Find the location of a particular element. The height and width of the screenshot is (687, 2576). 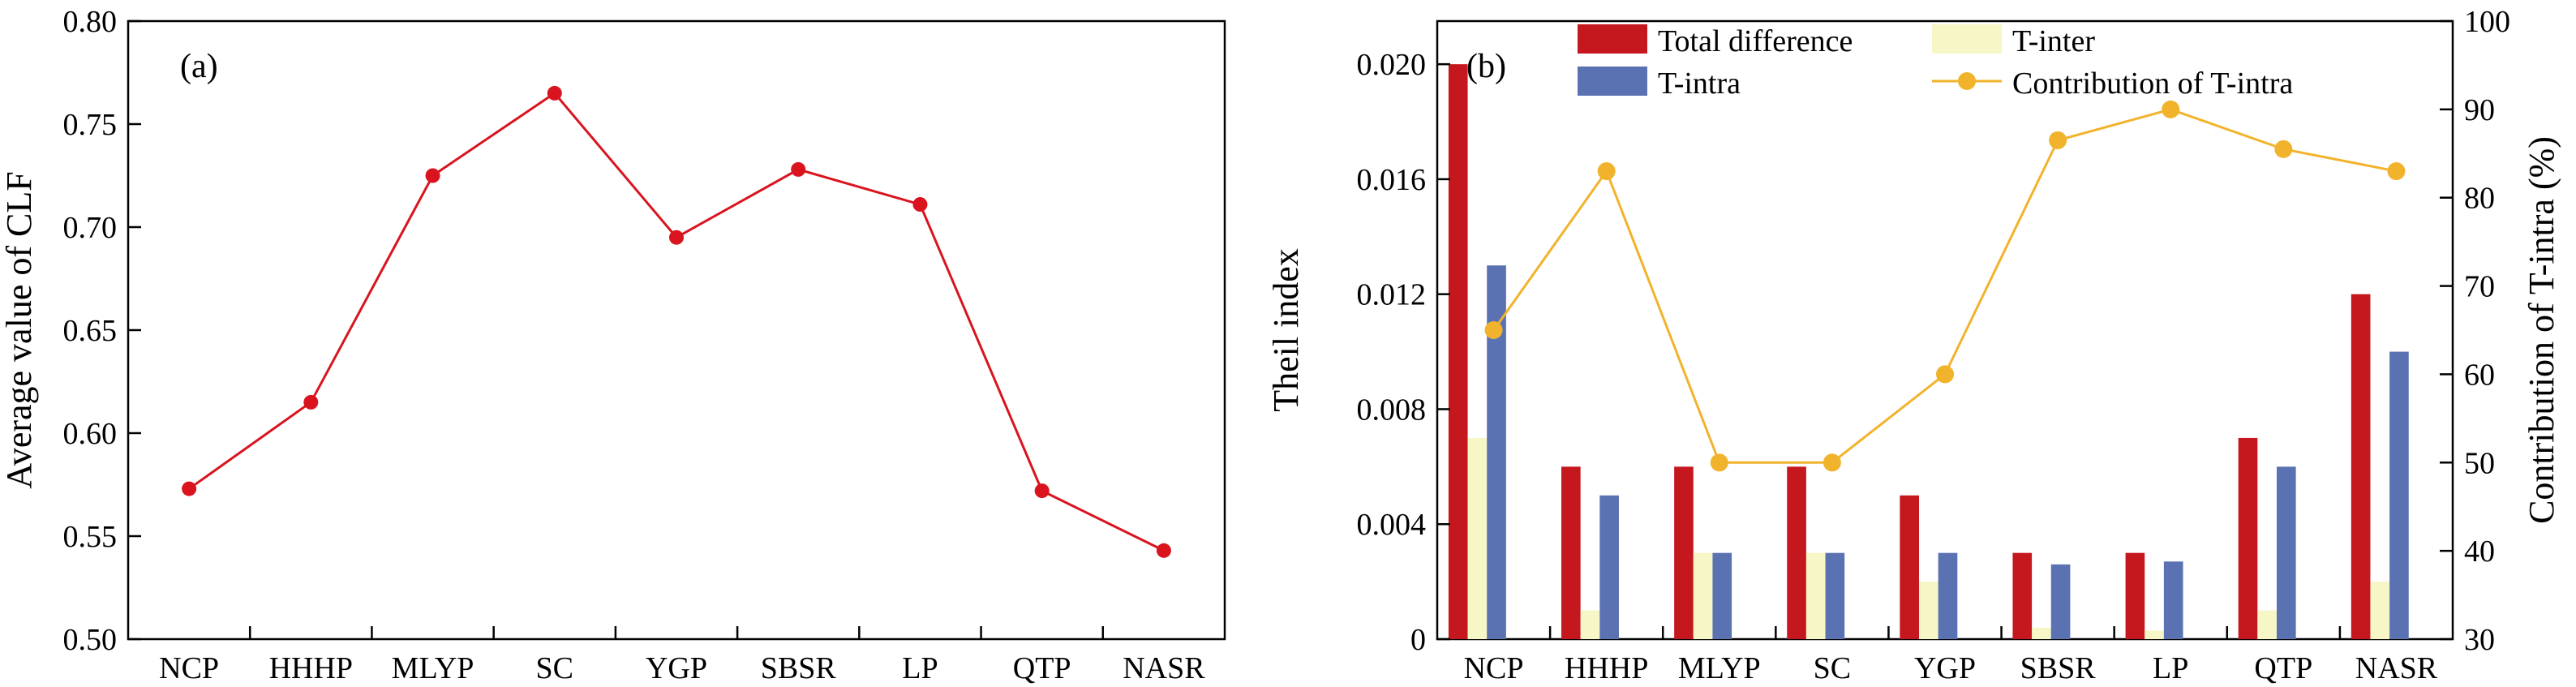

legend-t-inter-swatch is located at coordinates (1967, 39).